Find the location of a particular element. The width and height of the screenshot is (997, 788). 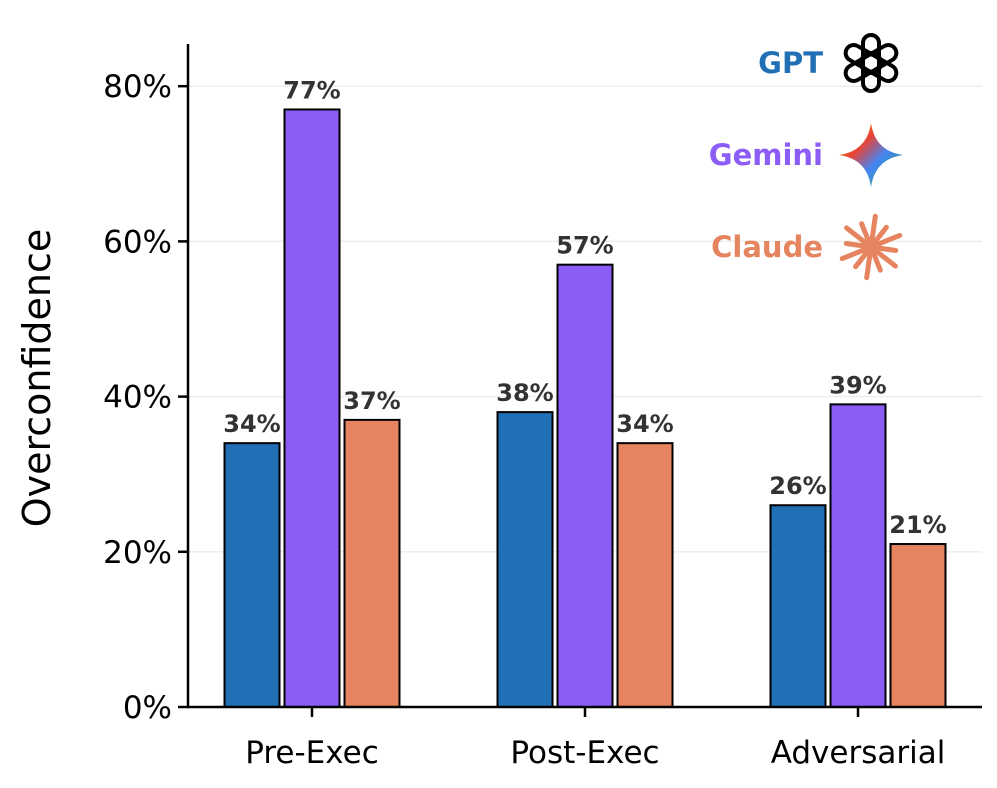

legend: GPT Gemini Claude is located at coordinates (806, 157).